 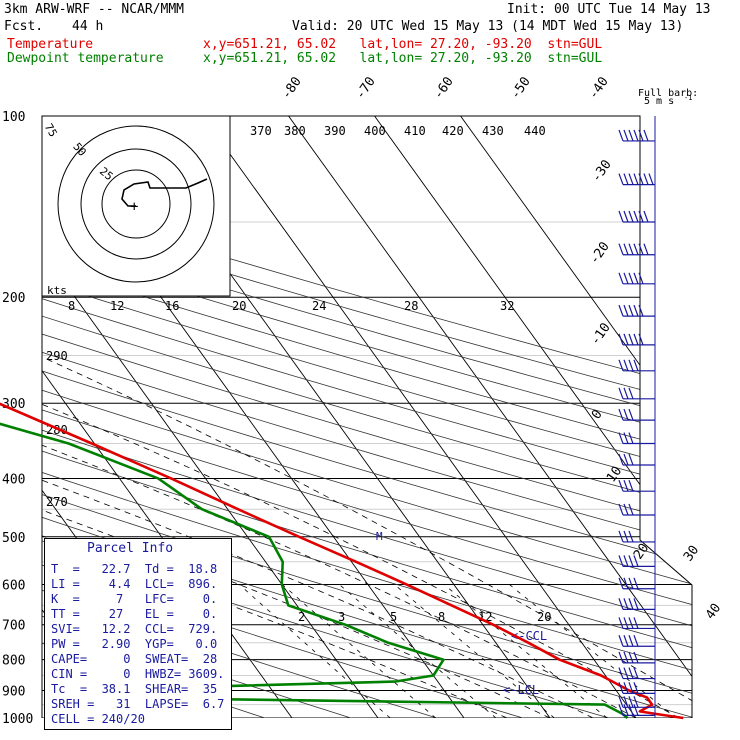 What do you see at coordinates (85, 58) in the screenshot?
I see `dewpoint-legend-label: Dewpoint temperature` at bounding box center [85, 58].